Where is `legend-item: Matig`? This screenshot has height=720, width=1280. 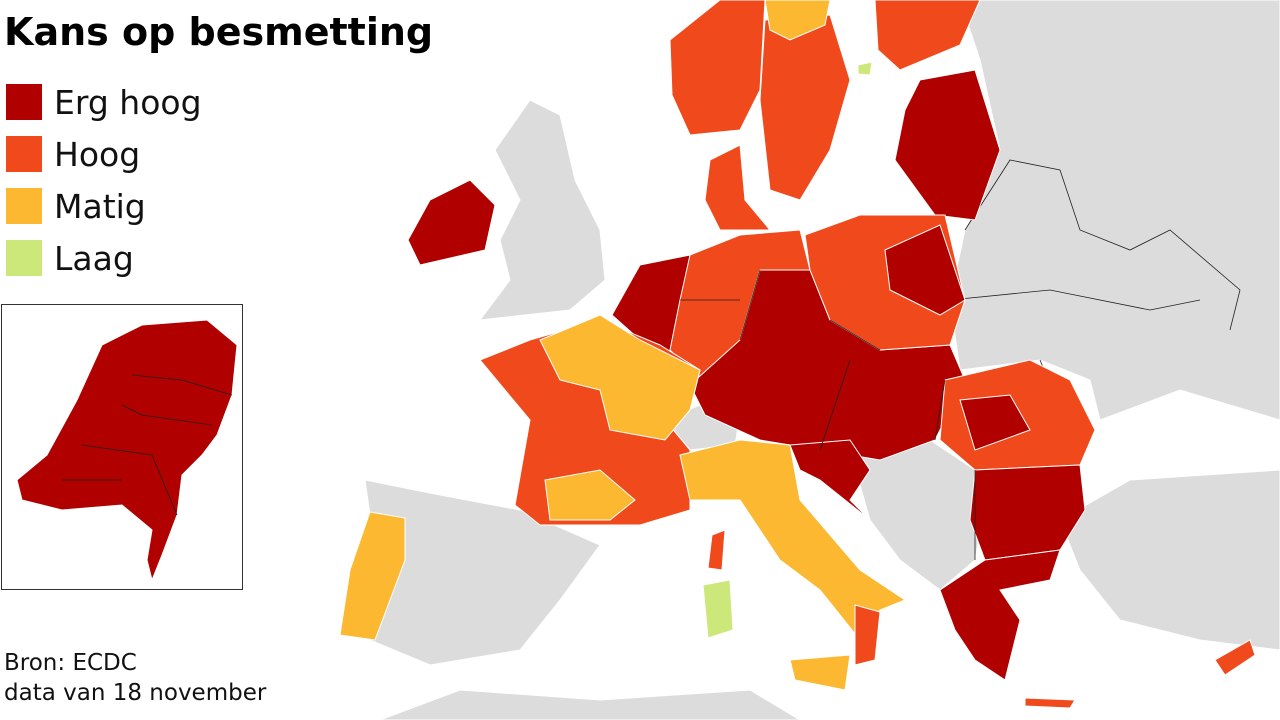 legend-item: Matig is located at coordinates (104, 206).